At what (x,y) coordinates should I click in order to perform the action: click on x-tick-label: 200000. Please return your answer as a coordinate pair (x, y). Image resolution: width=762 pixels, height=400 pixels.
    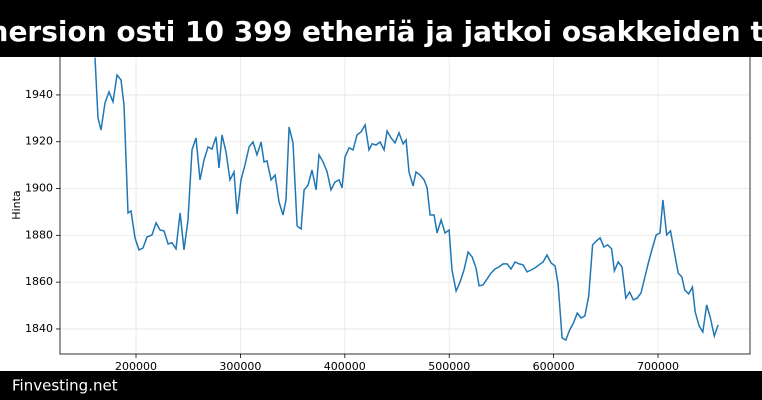
    Looking at the image, I should click on (136, 366).